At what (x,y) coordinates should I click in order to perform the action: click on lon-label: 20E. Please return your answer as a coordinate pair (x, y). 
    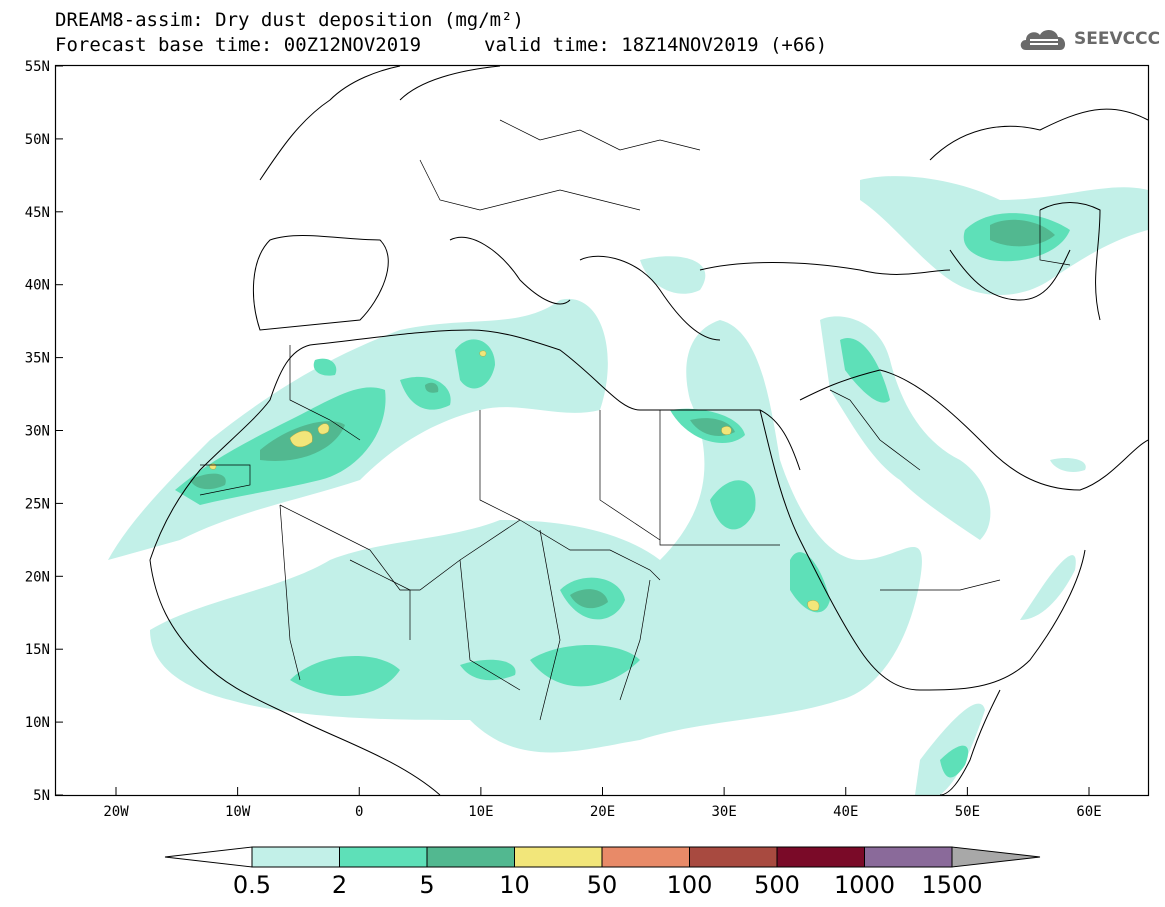
    Looking at the image, I should click on (602, 812).